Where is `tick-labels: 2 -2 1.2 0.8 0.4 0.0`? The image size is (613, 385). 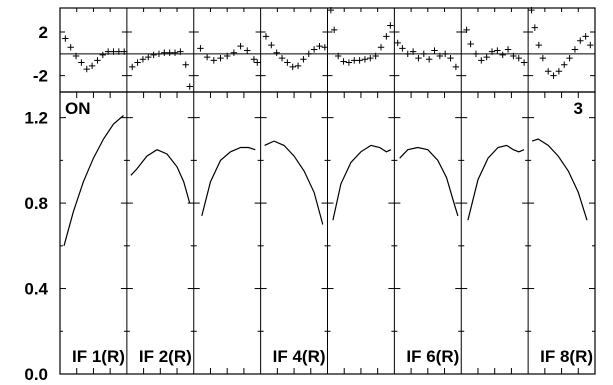 tick-labels: 2 -2 1.2 0.8 0.4 0.0 is located at coordinates (36, 203).